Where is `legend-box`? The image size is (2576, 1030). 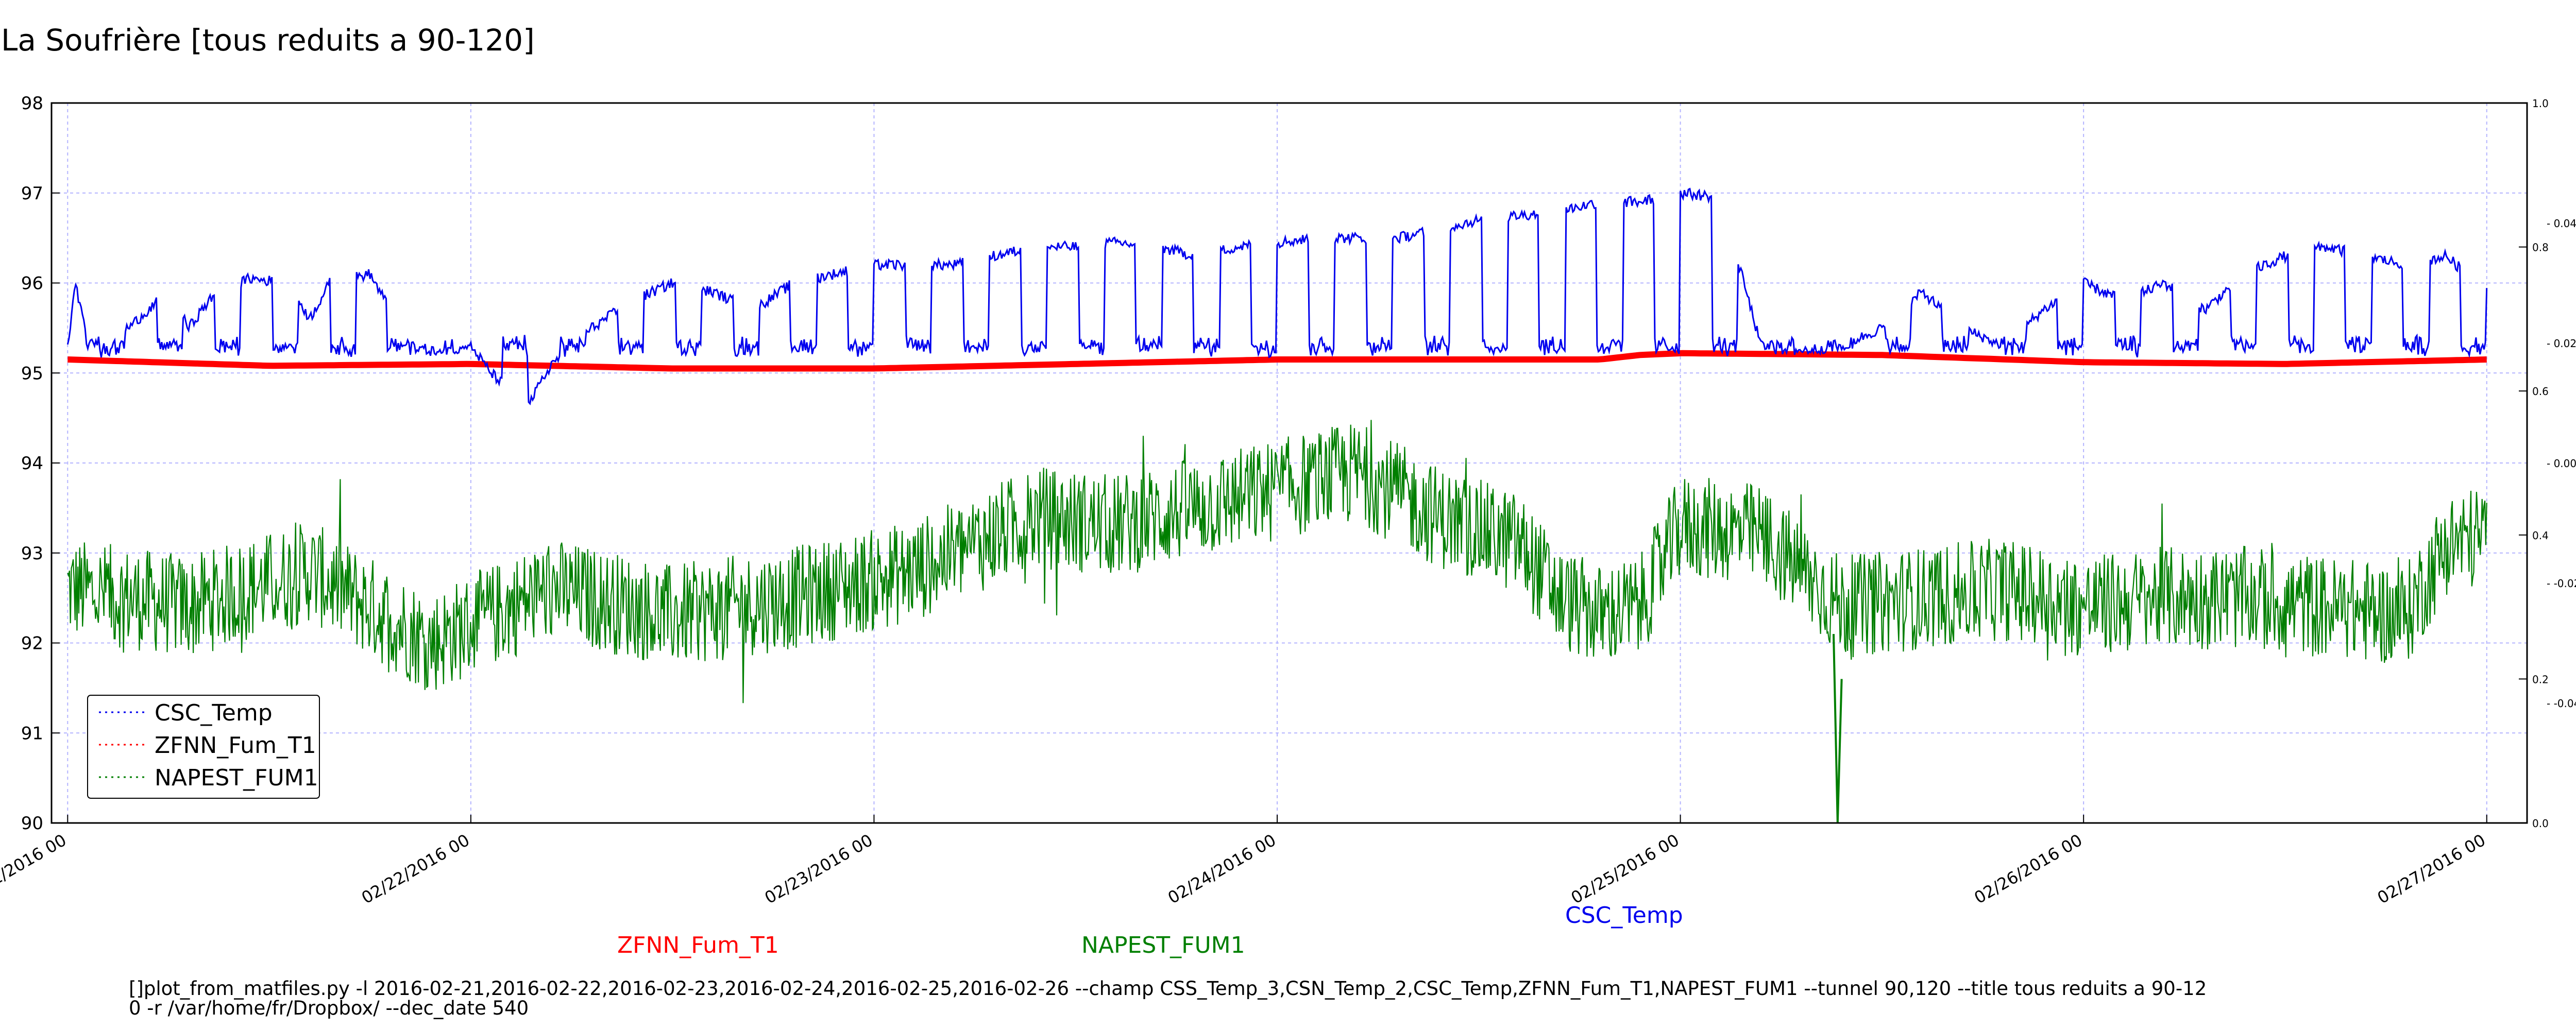
legend-box is located at coordinates (203, 747).